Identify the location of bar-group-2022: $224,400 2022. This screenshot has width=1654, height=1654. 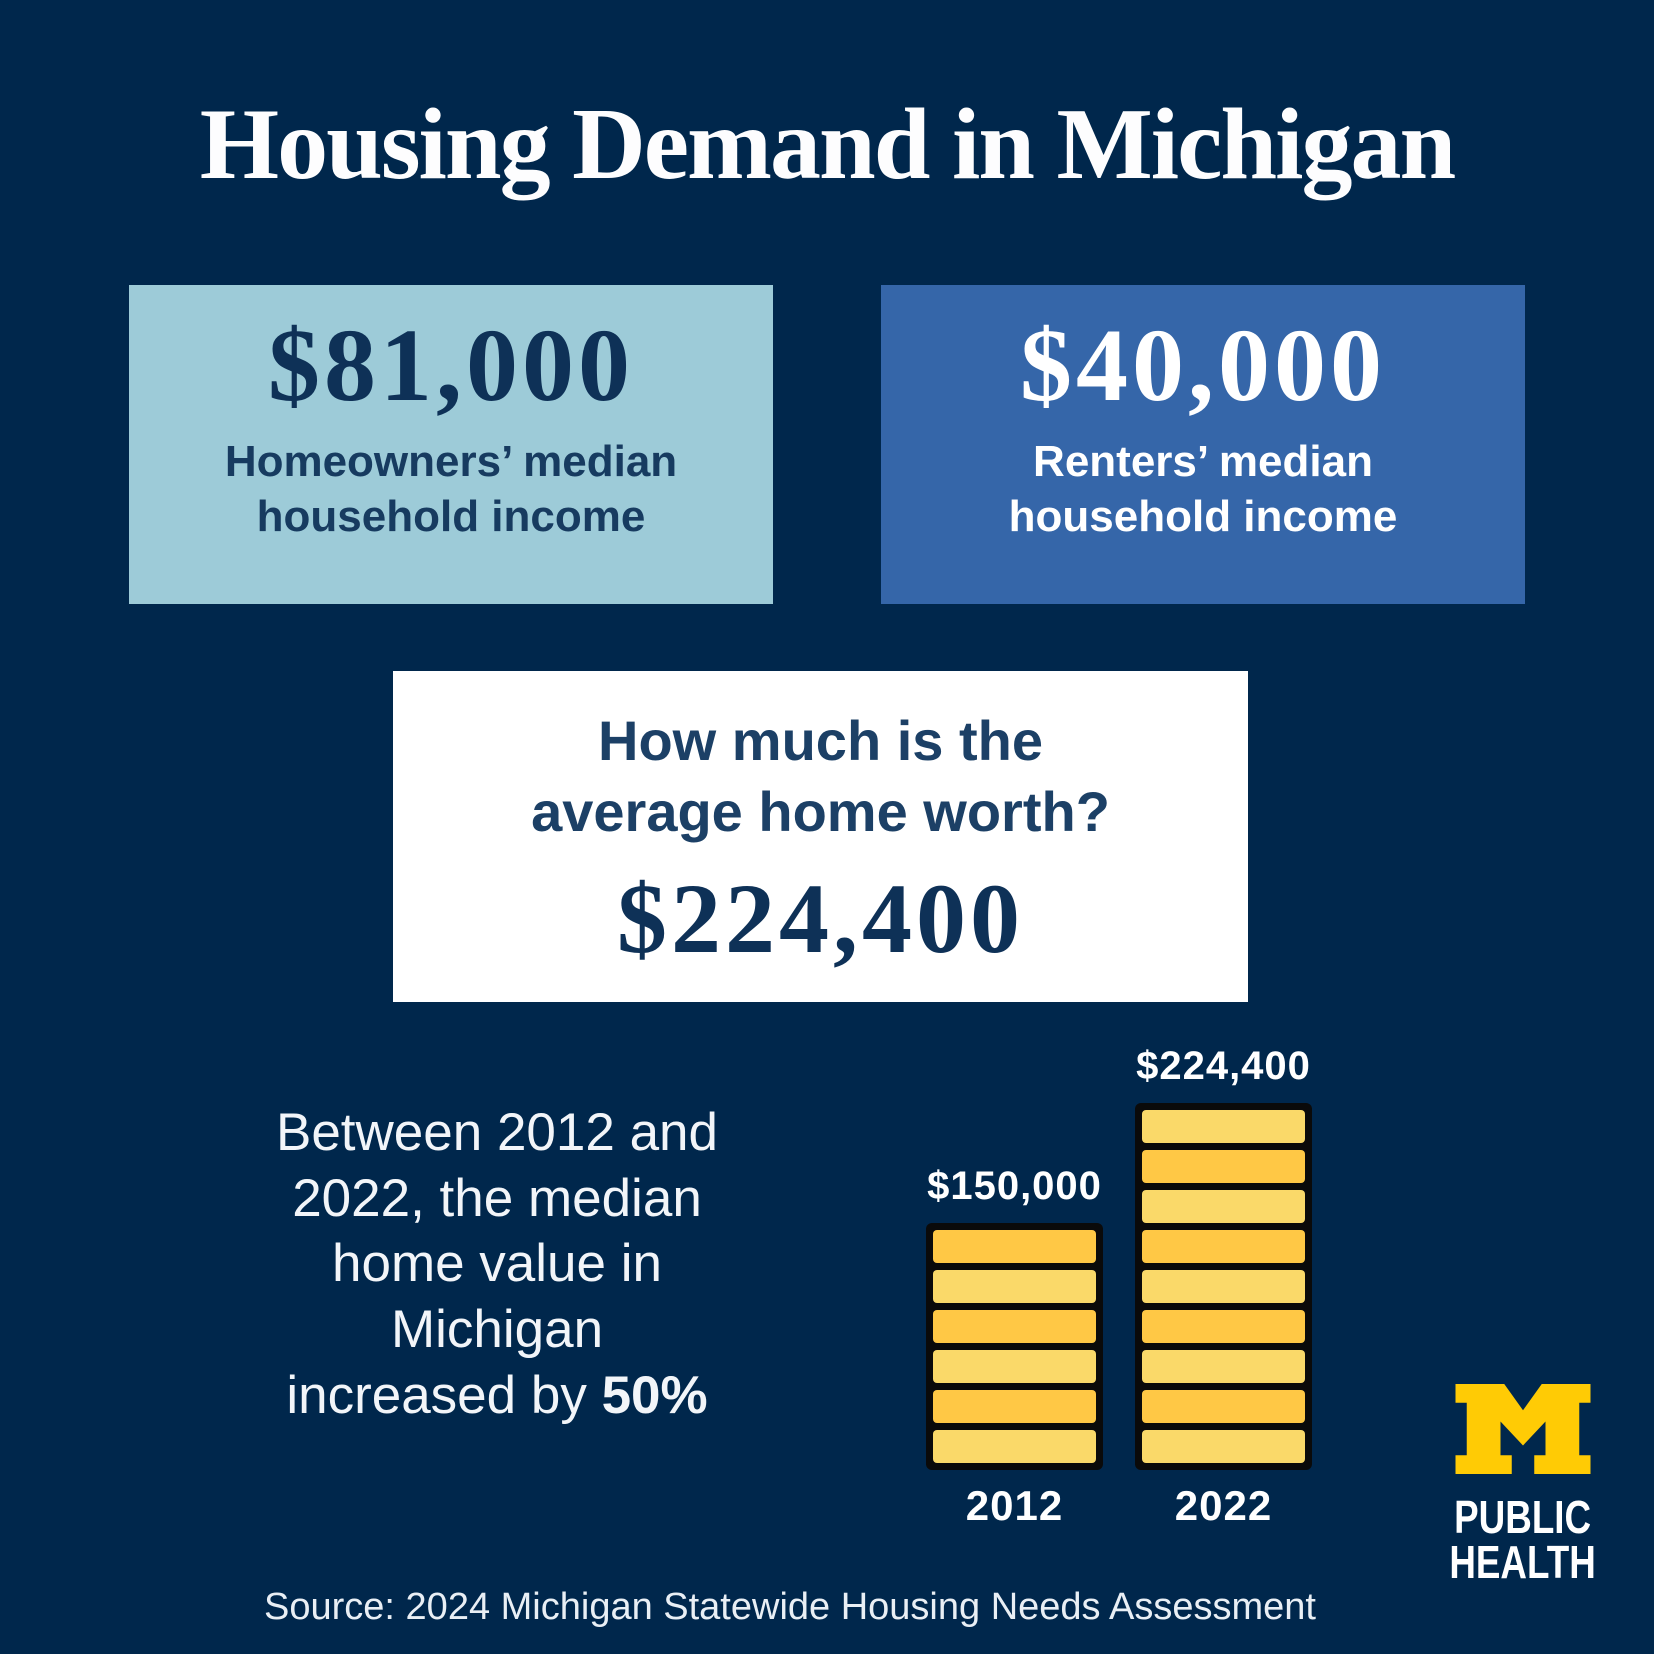
(1223, 1287).